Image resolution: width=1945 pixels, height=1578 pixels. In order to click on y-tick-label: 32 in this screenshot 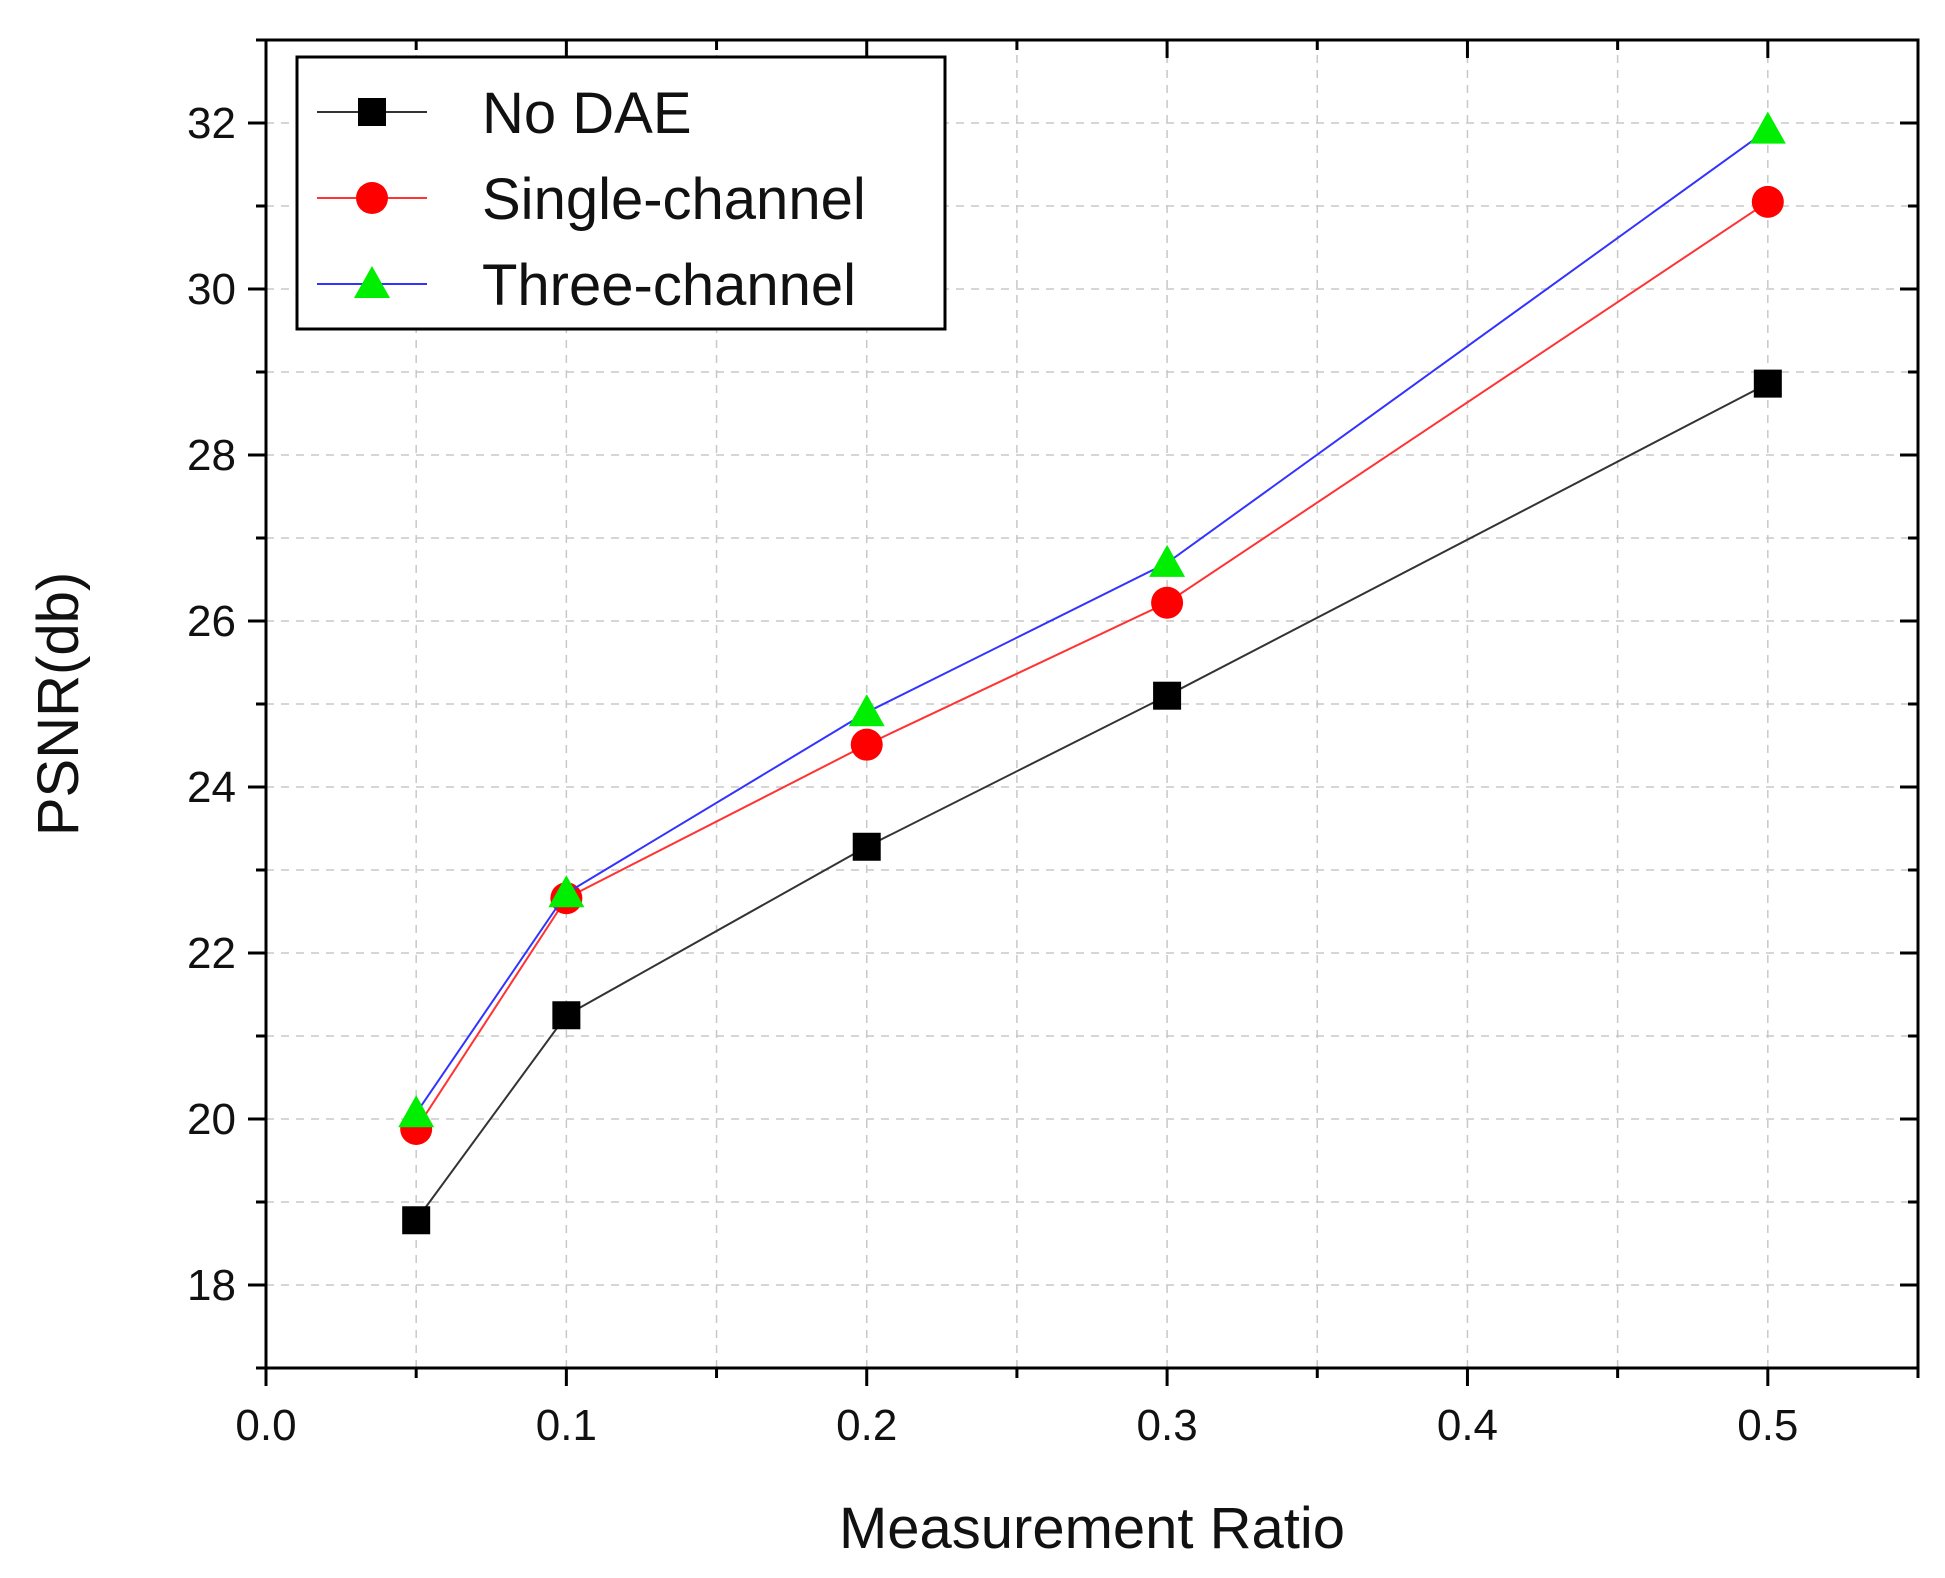, I will do `click(211, 123)`.